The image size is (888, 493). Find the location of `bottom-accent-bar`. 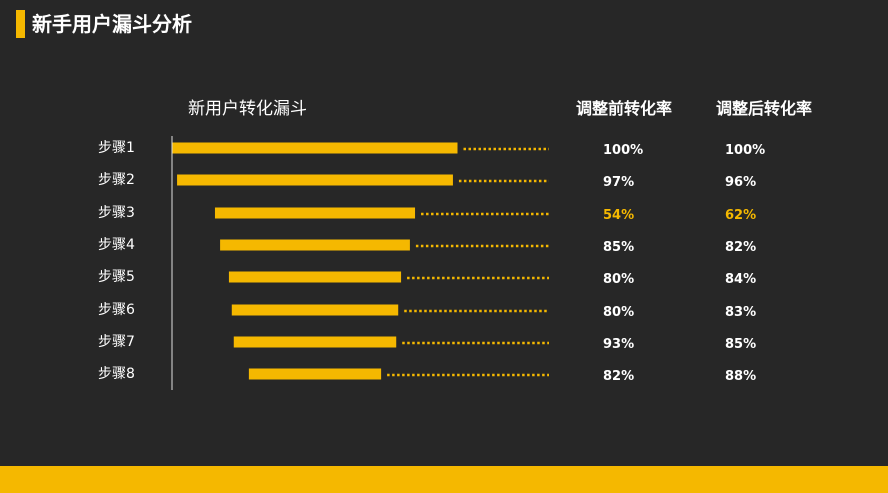

bottom-accent-bar is located at coordinates (444, 479).